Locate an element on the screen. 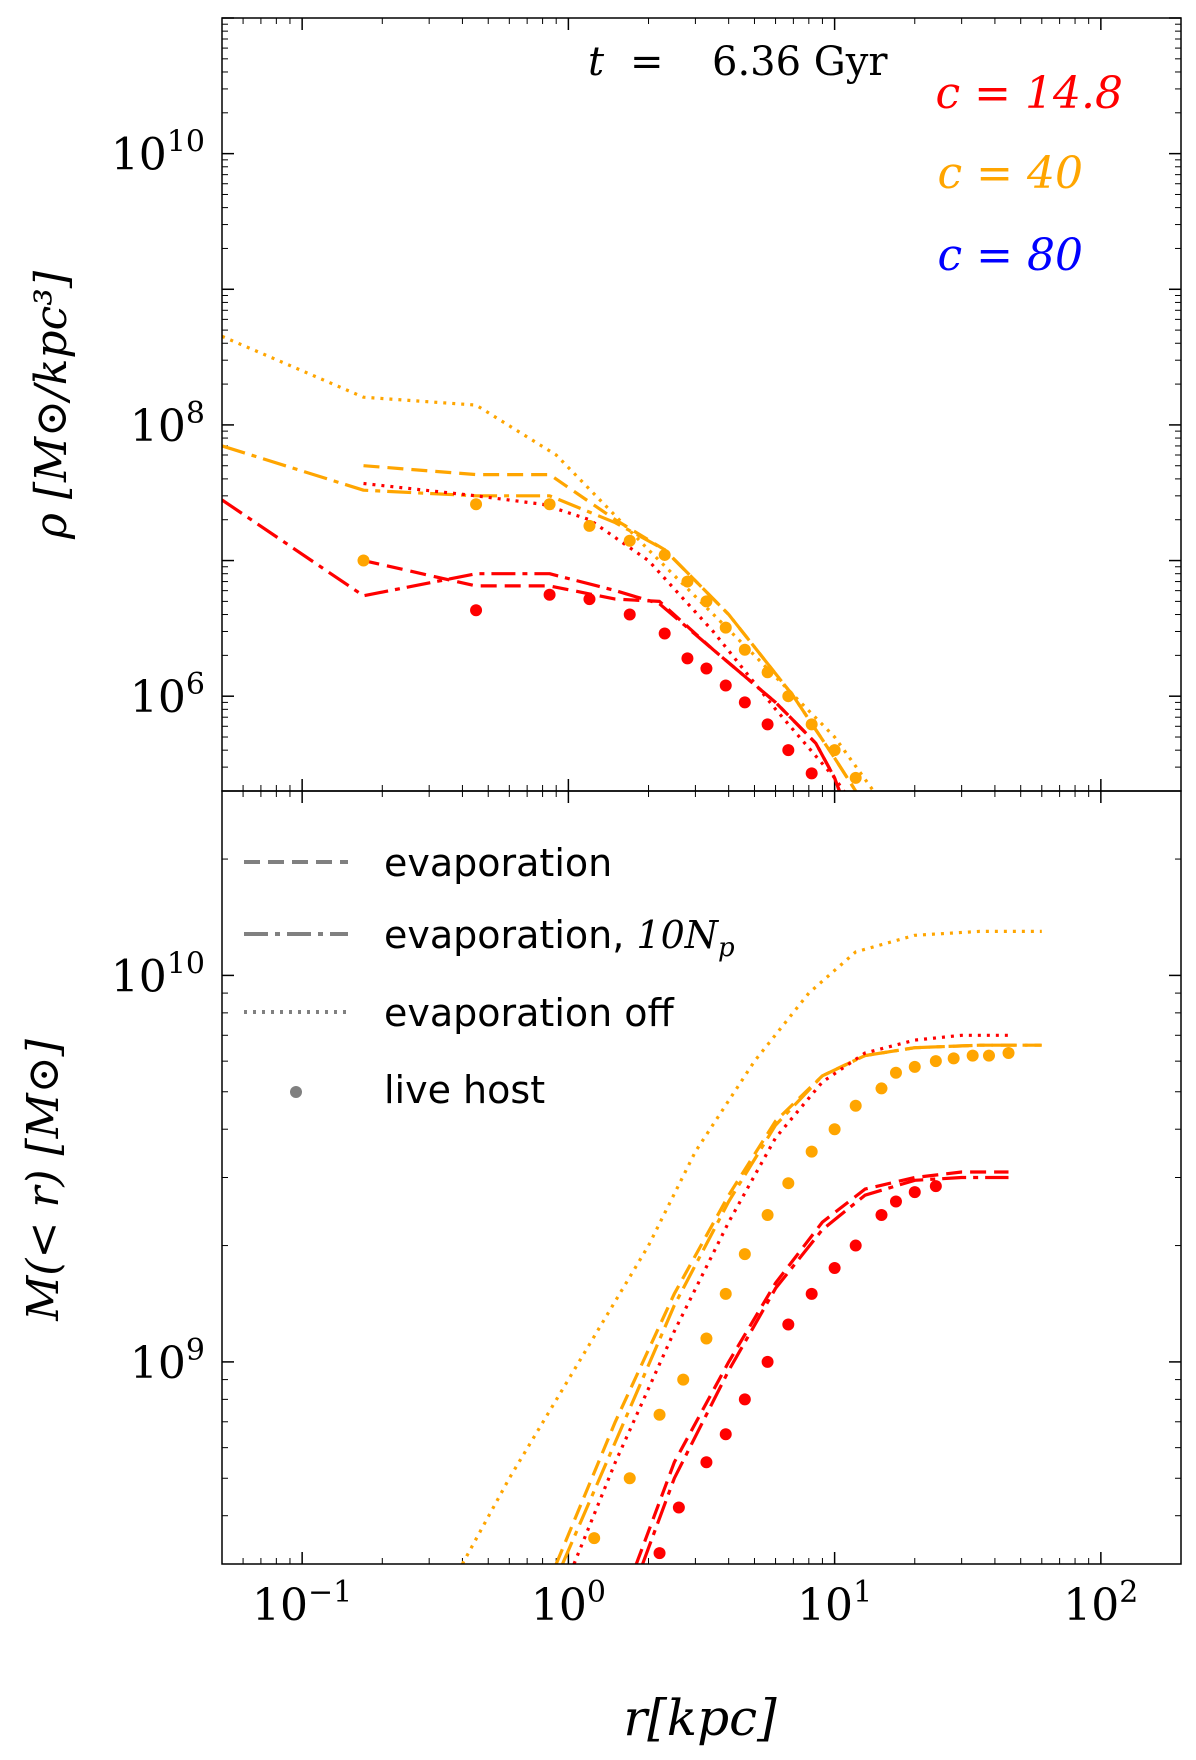 This screenshot has height=1760, width=1196. x-tick-label: 10² is located at coordinates (1100, 1603).